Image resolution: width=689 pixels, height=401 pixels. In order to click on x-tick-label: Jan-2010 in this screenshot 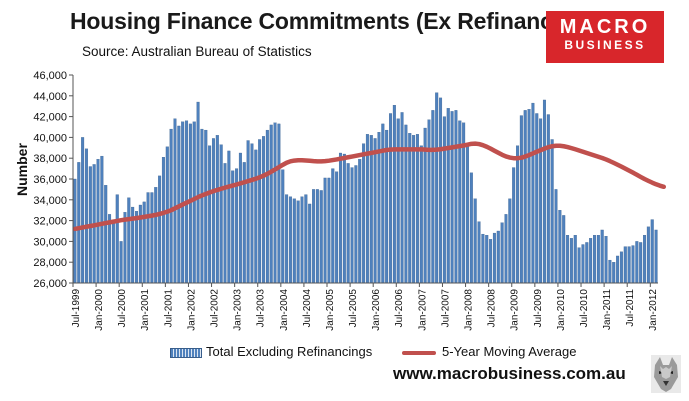, I will do `click(561, 310)`.